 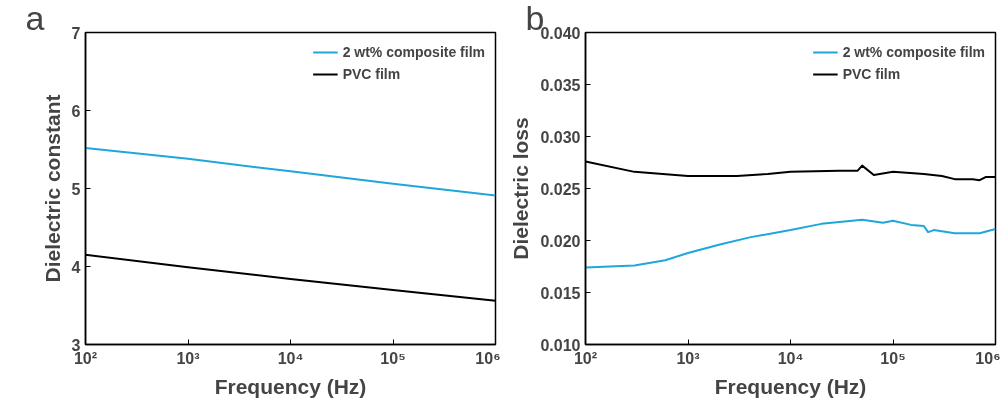 I want to click on y-axis-title: Dielectric loss, so click(x=521, y=188).